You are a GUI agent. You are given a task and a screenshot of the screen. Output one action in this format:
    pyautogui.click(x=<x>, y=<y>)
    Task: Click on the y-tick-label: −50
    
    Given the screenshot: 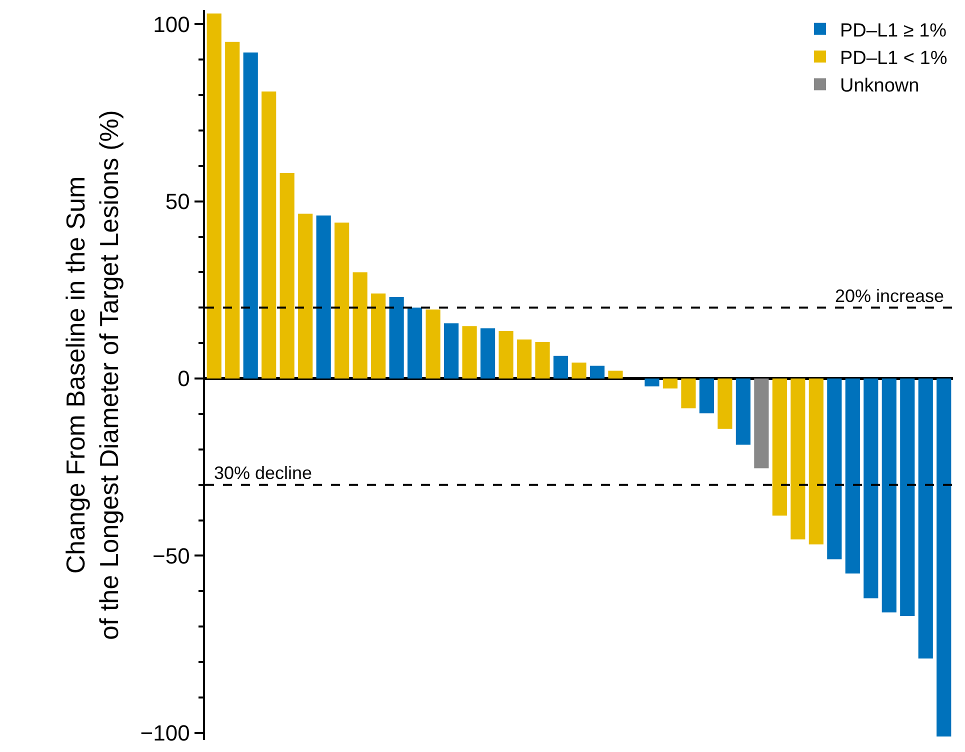 What is the action you would take?
    pyautogui.click(x=171, y=555)
    